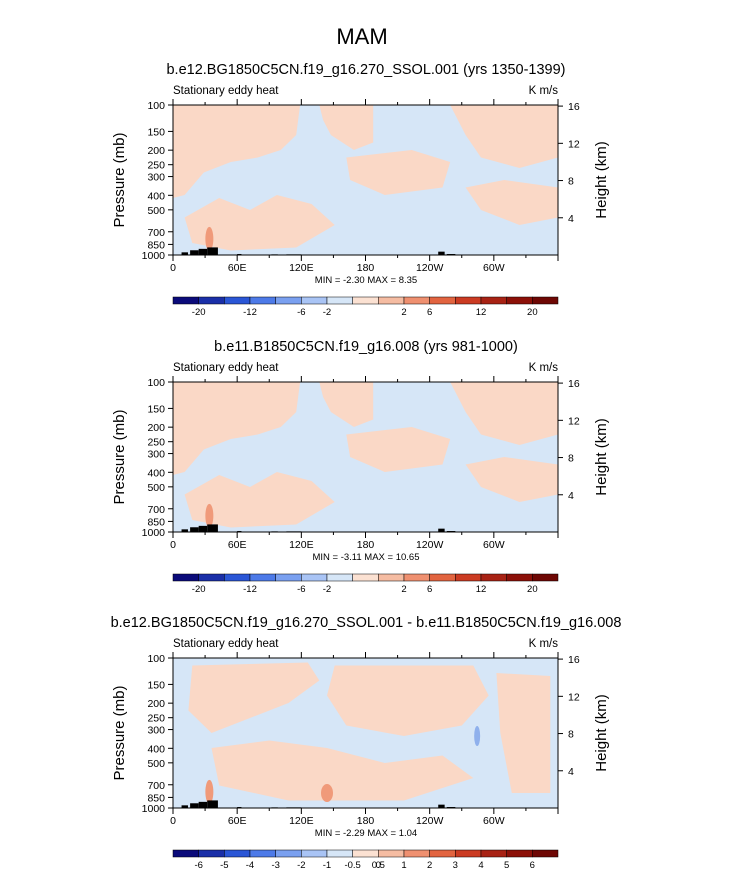 The width and height of the screenshot is (733, 872). I want to click on figure-title: MAM, so click(361, 36).